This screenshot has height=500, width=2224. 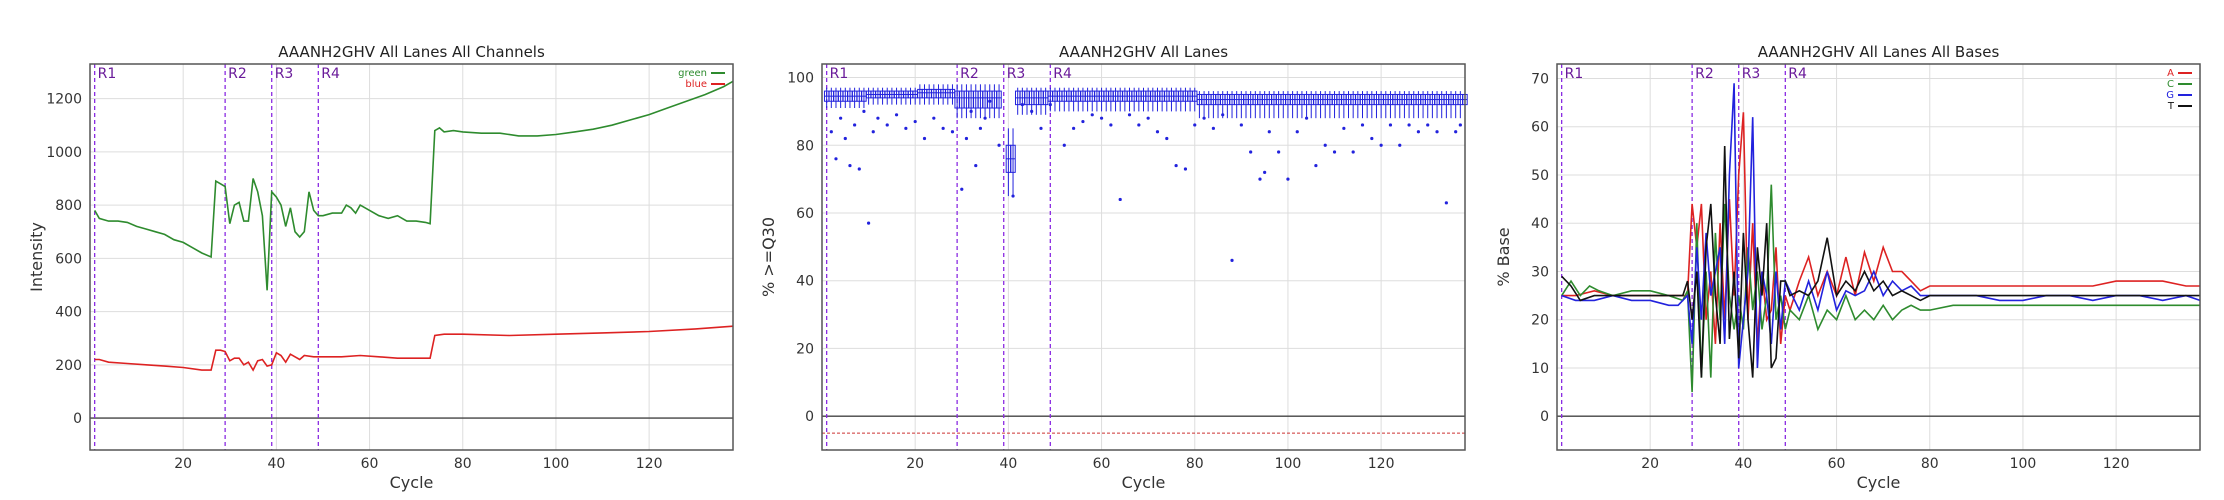 What do you see at coordinates (768, 257) in the screenshot?
I see `y-axis-label: % >=Q30` at bounding box center [768, 257].